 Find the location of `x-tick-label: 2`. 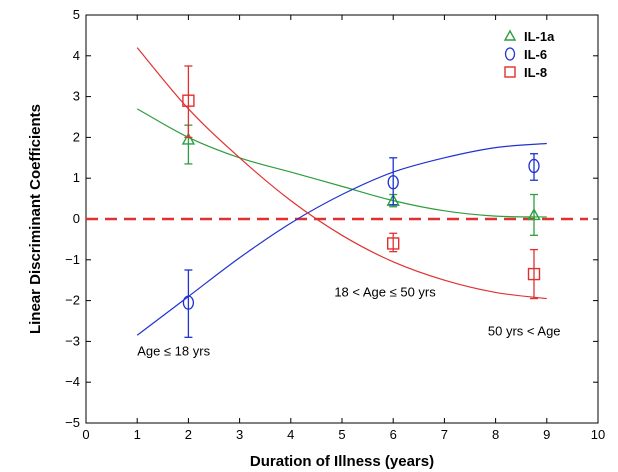

x-tick-label: 2 is located at coordinates (188, 434).